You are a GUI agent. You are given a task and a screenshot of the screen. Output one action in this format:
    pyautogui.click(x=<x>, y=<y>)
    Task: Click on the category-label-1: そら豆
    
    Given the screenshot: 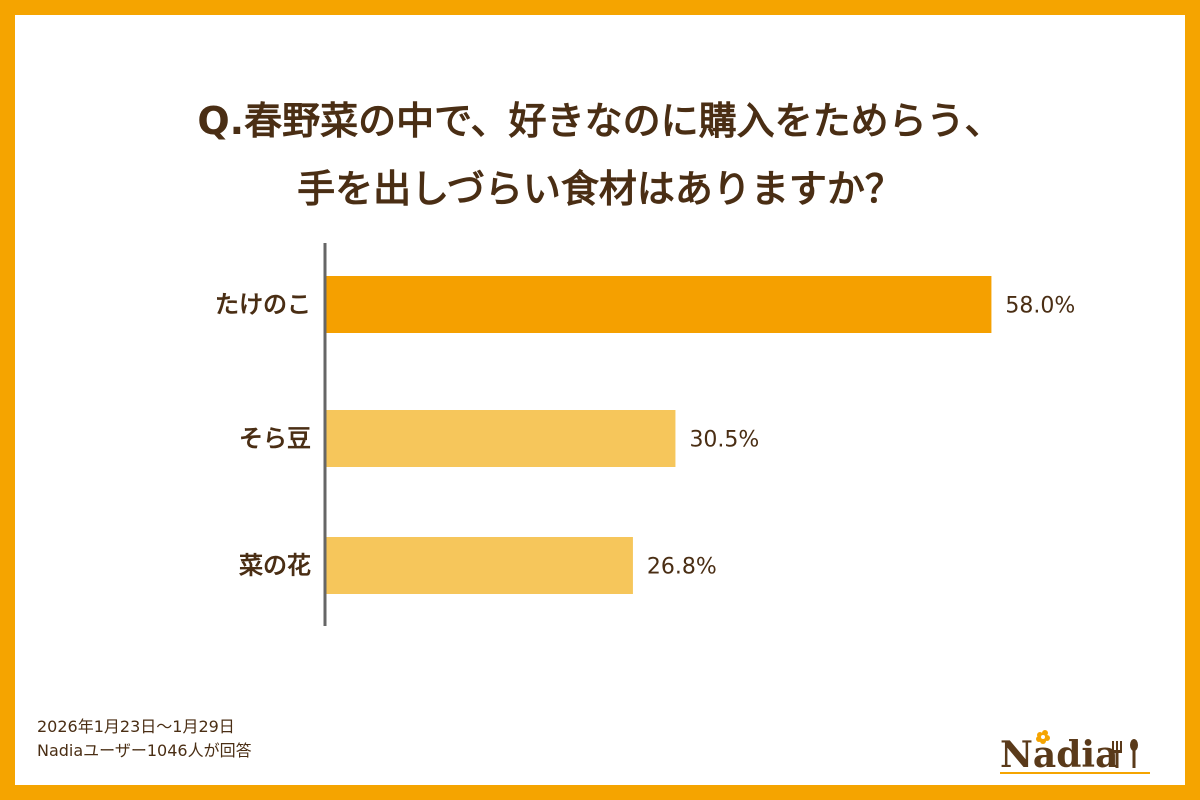 What is the action you would take?
    pyautogui.click(x=275, y=439)
    